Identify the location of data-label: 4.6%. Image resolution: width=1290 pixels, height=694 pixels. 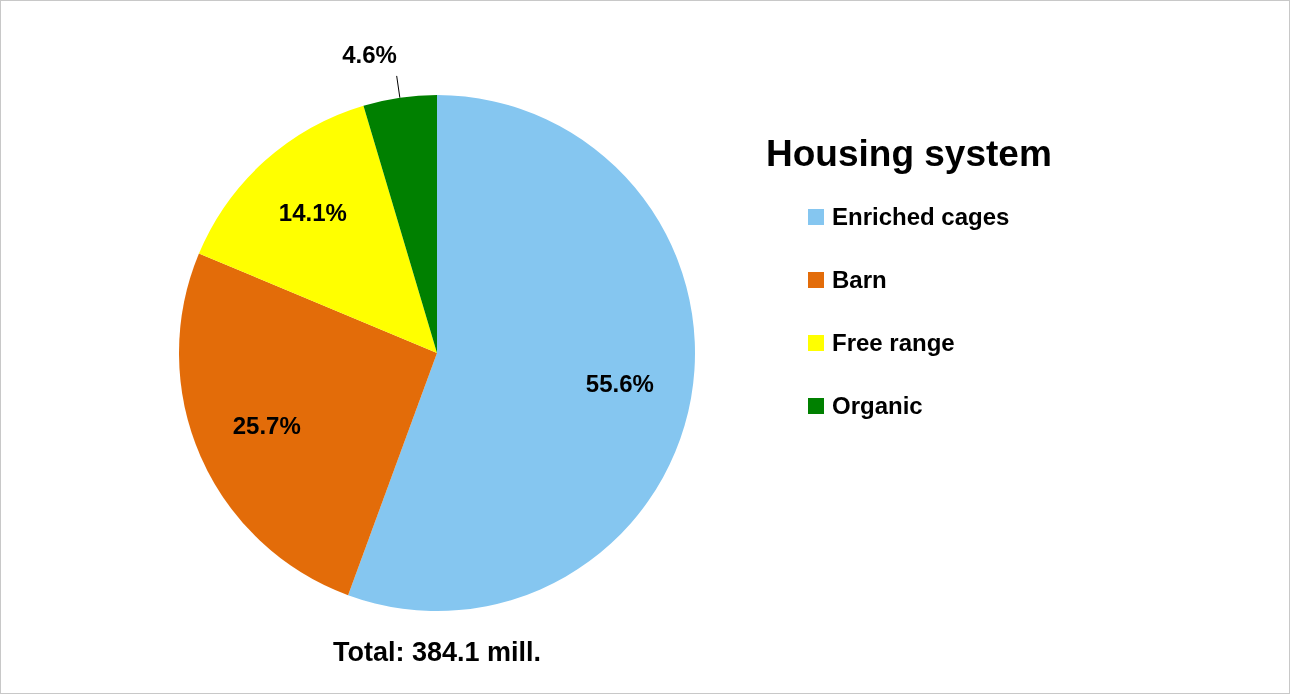
(369, 54).